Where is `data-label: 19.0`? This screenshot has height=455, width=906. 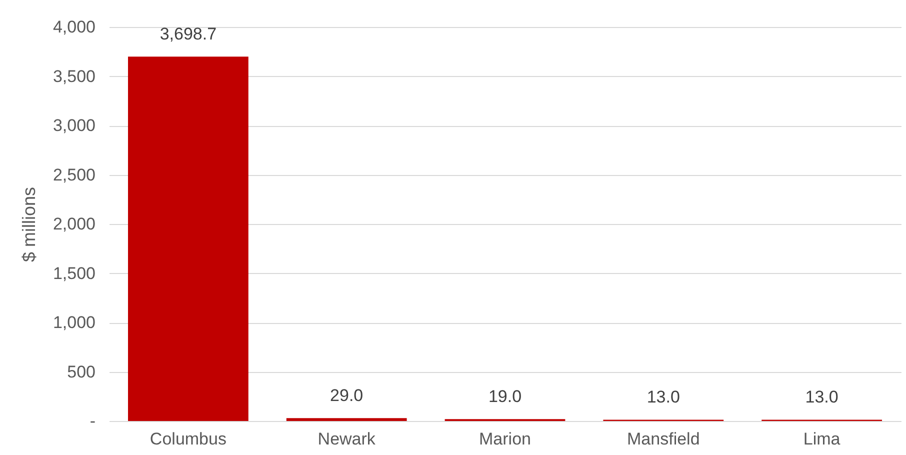 data-label: 19.0 is located at coordinates (505, 396).